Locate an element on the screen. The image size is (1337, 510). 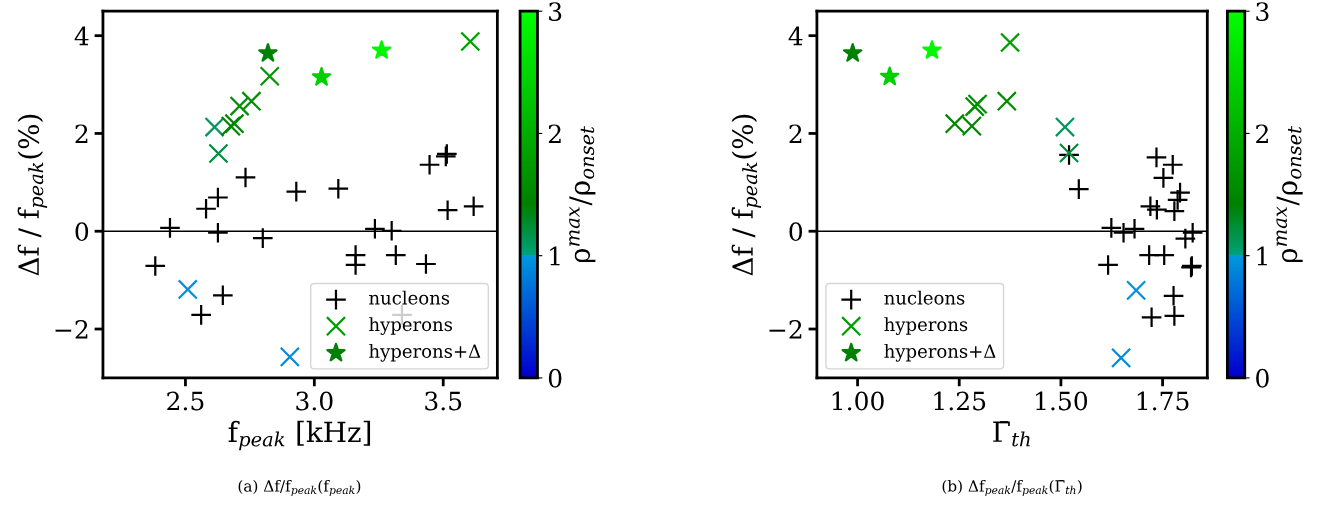
x-tick-label: 3.0 is located at coordinates (314, 401).